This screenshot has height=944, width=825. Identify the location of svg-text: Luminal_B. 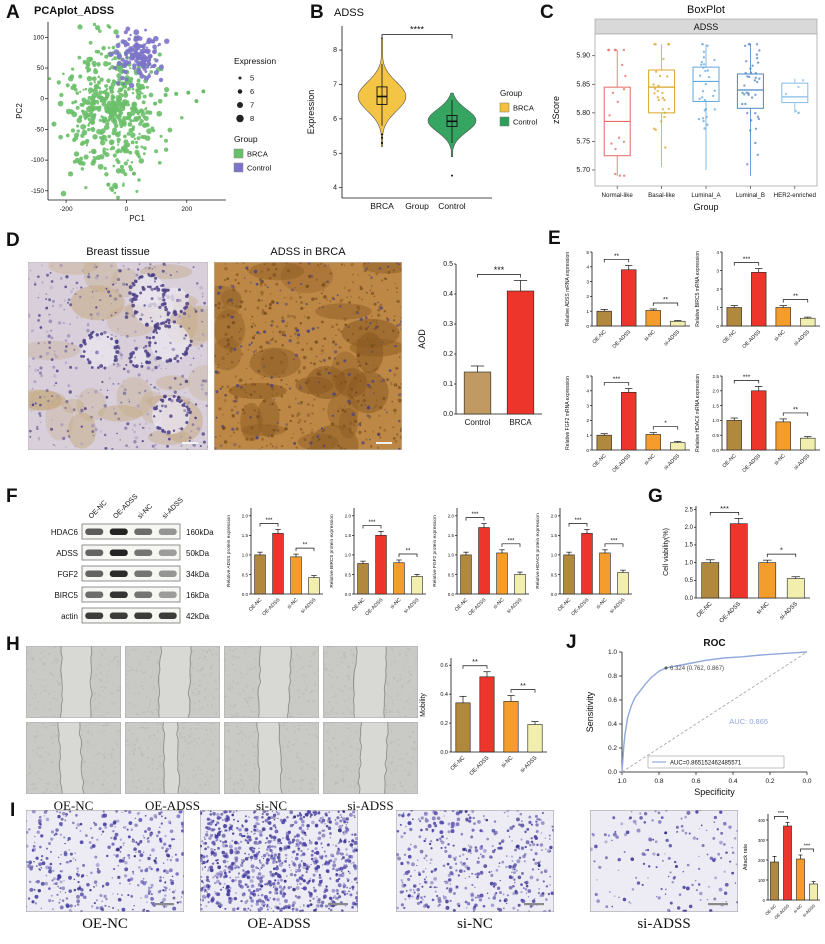
(750, 195).